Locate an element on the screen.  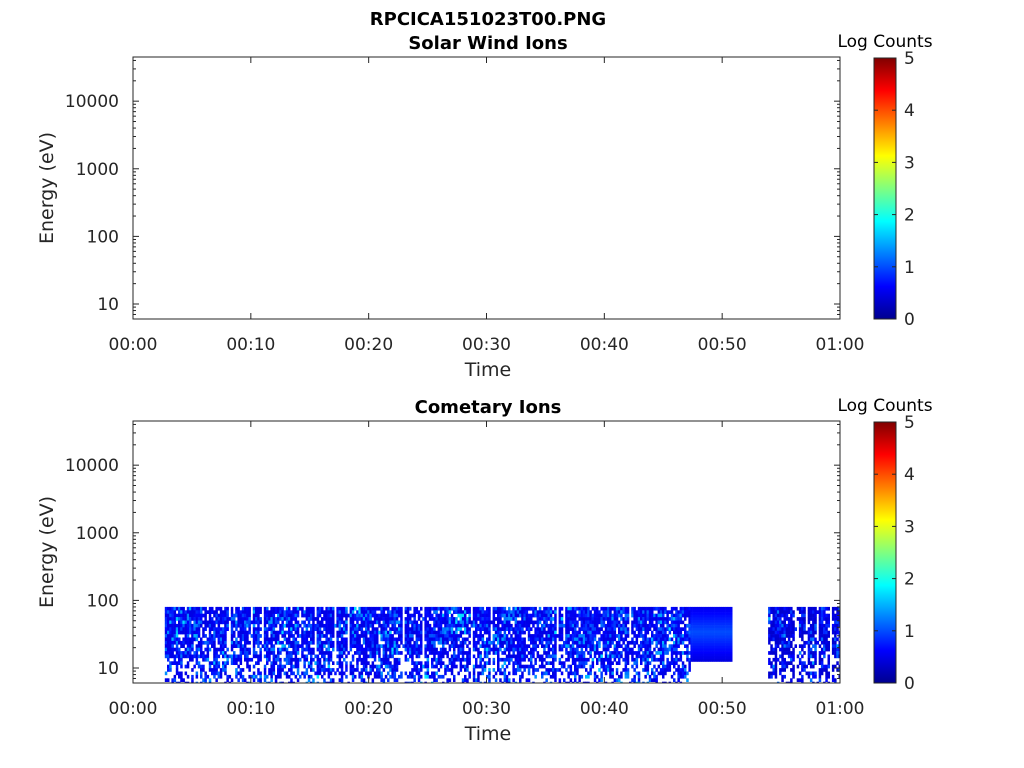
colorbar-tick-label: 1 is located at coordinates (909, 632).